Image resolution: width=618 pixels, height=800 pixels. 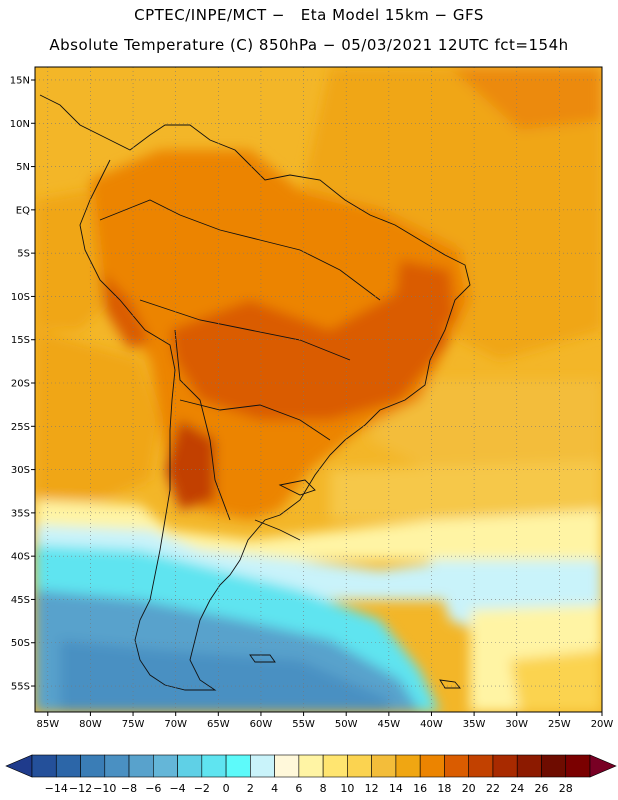 I want to click on lon-label: 50W, so click(x=346, y=724).